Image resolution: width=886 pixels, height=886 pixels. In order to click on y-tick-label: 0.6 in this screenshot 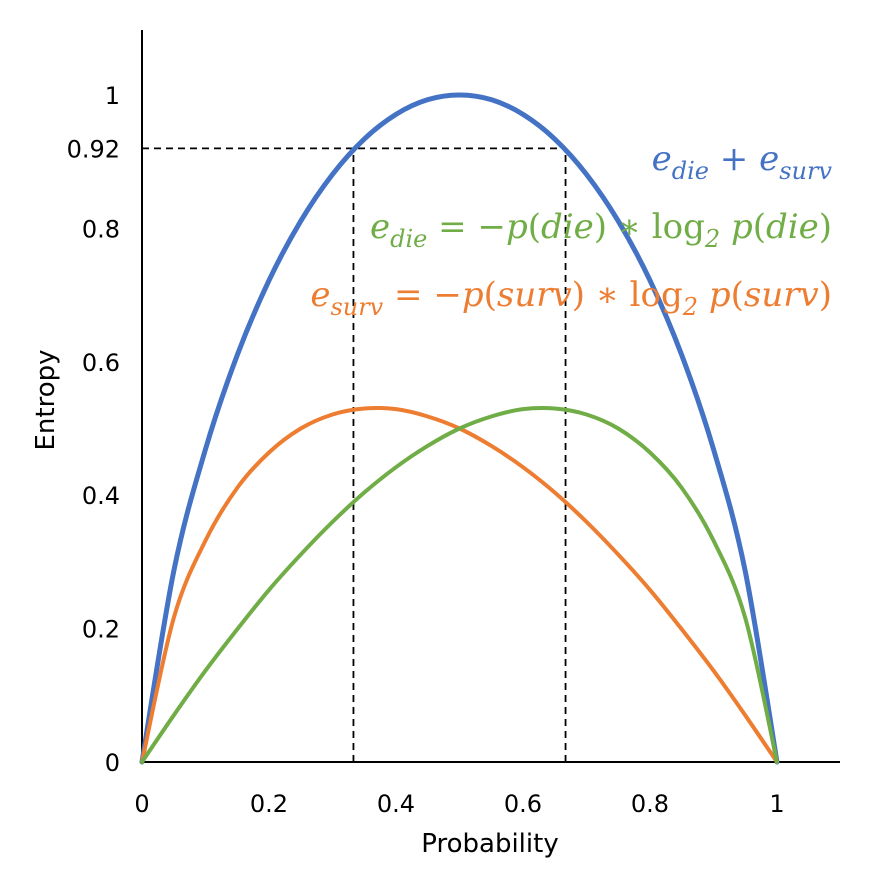, I will do `click(101, 363)`.